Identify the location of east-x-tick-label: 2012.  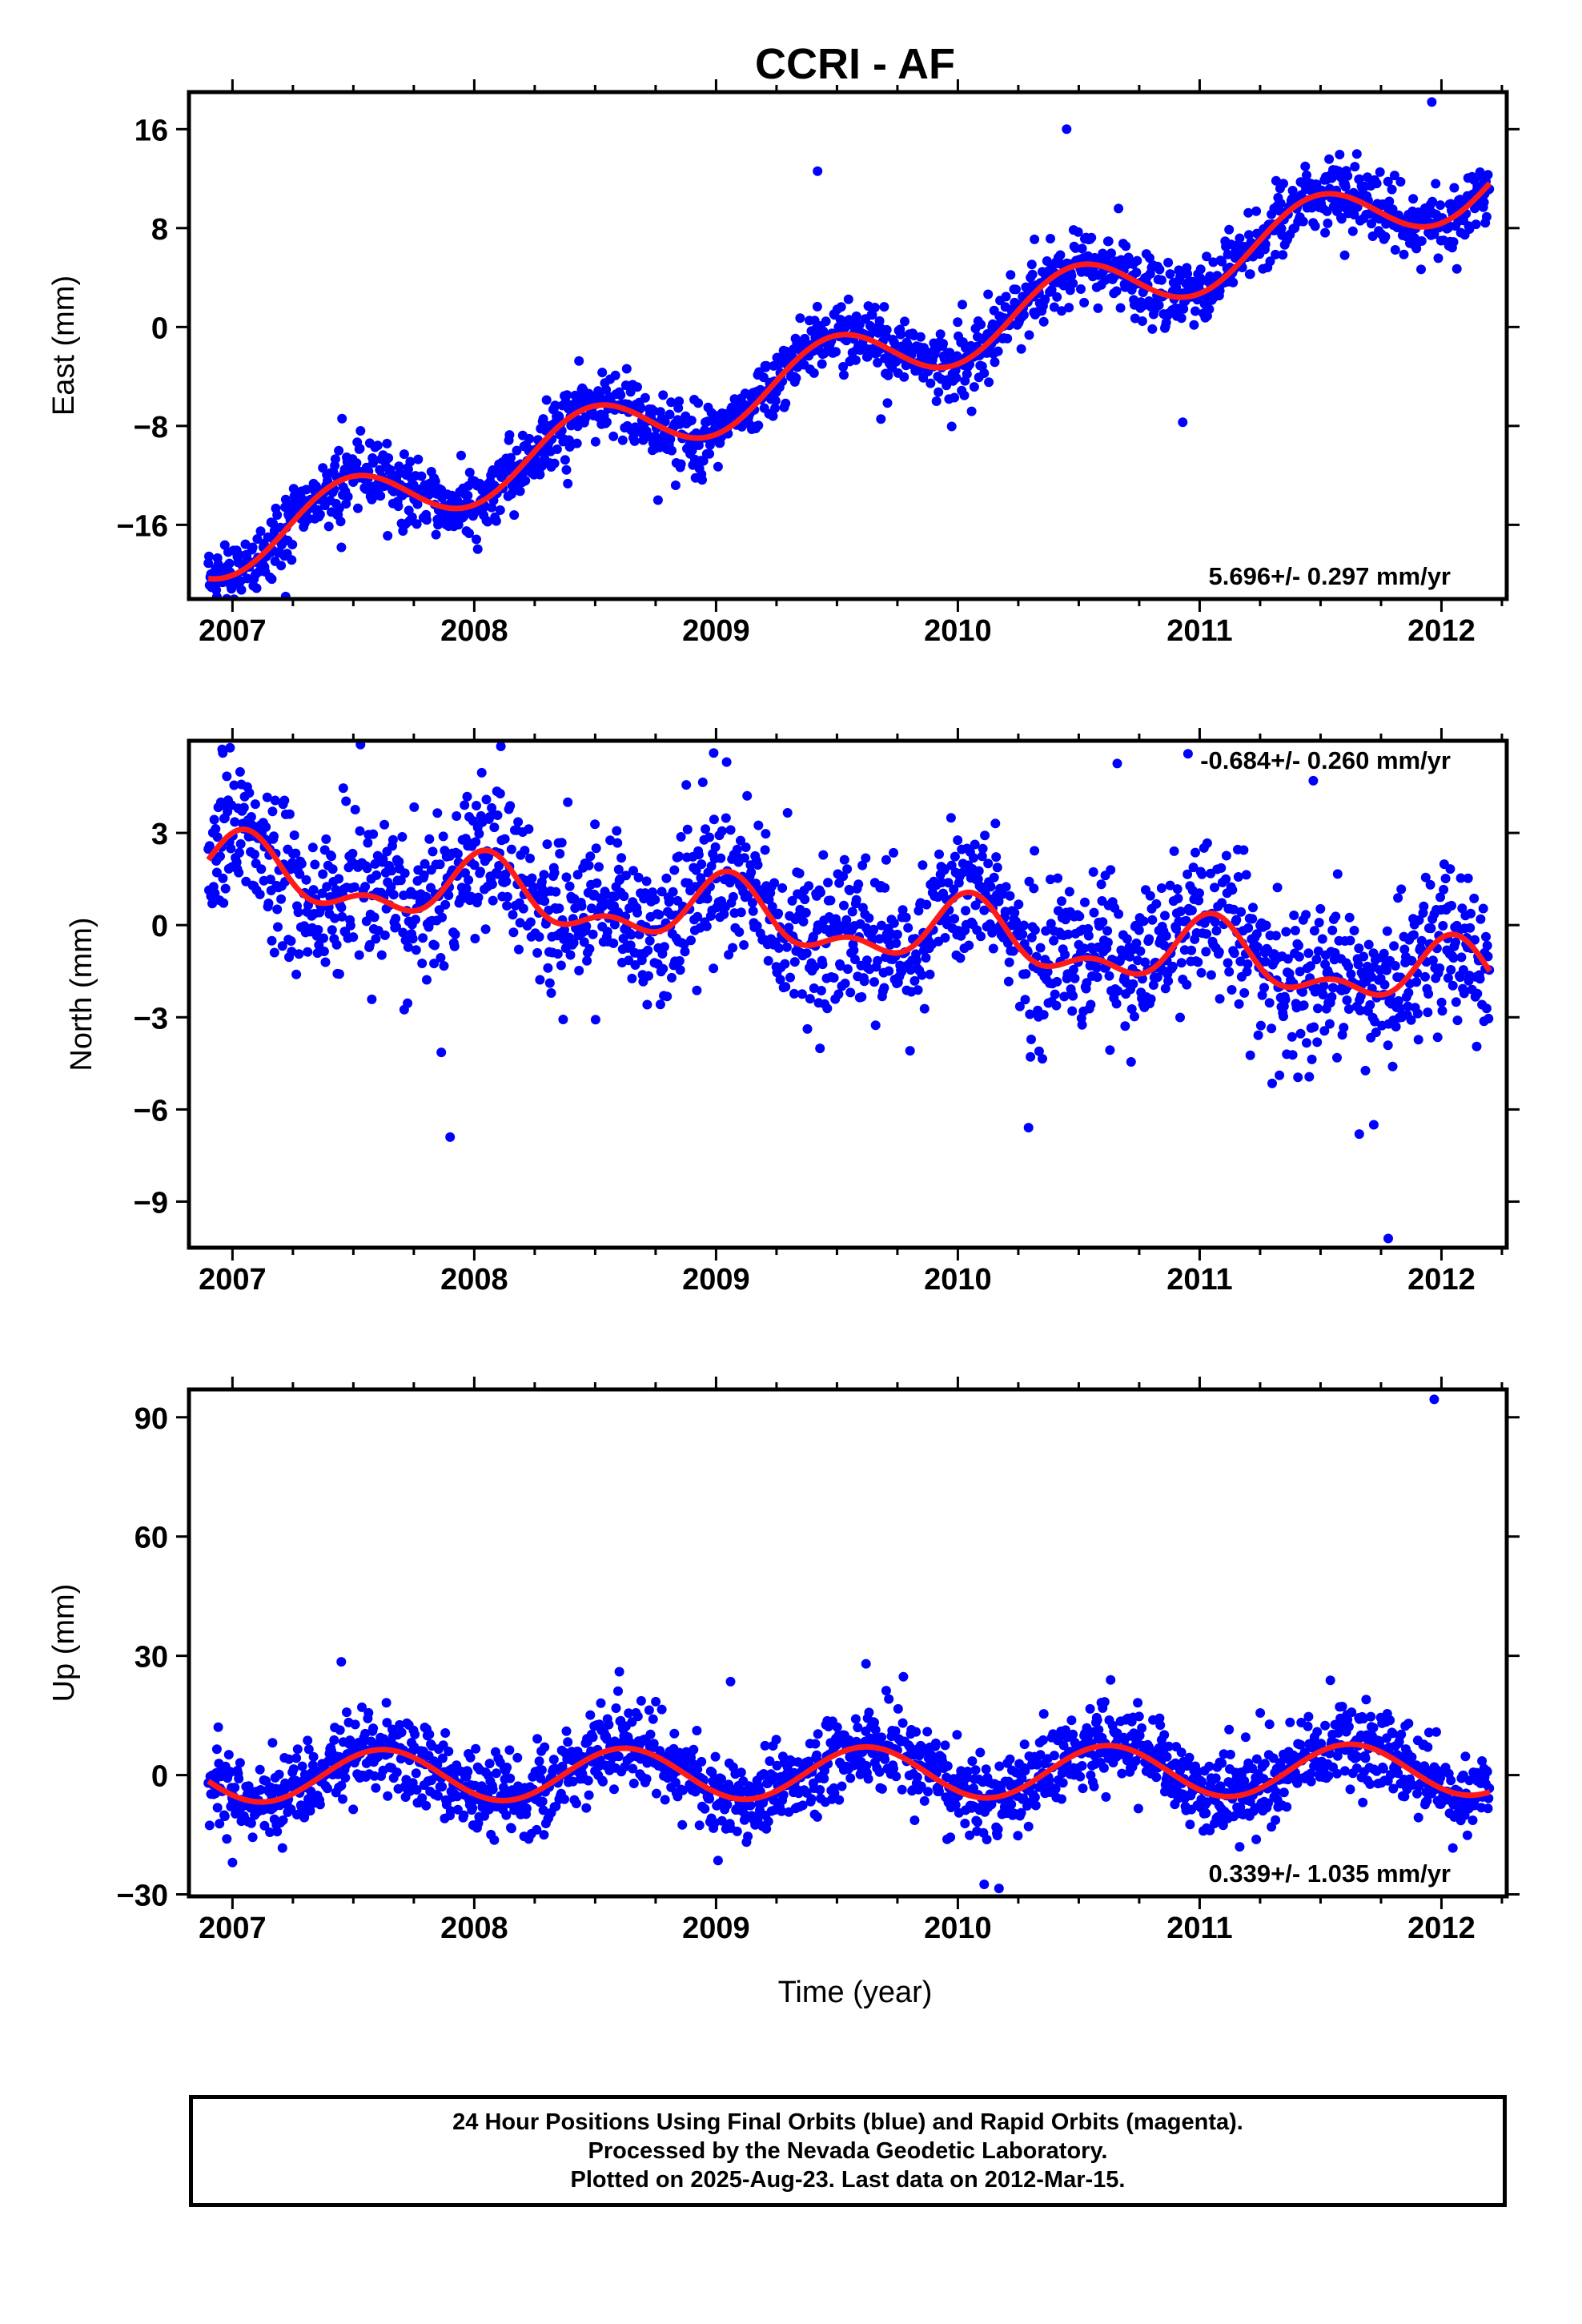
(1441, 631).